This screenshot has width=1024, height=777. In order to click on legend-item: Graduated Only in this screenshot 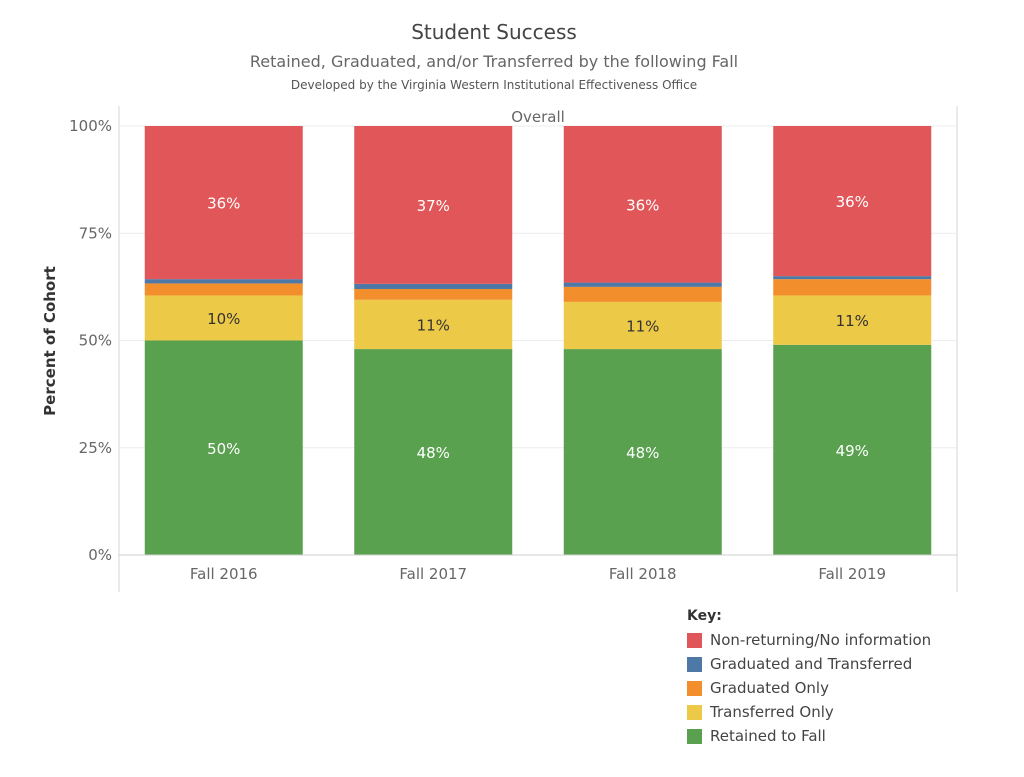, I will do `click(809, 688)`.